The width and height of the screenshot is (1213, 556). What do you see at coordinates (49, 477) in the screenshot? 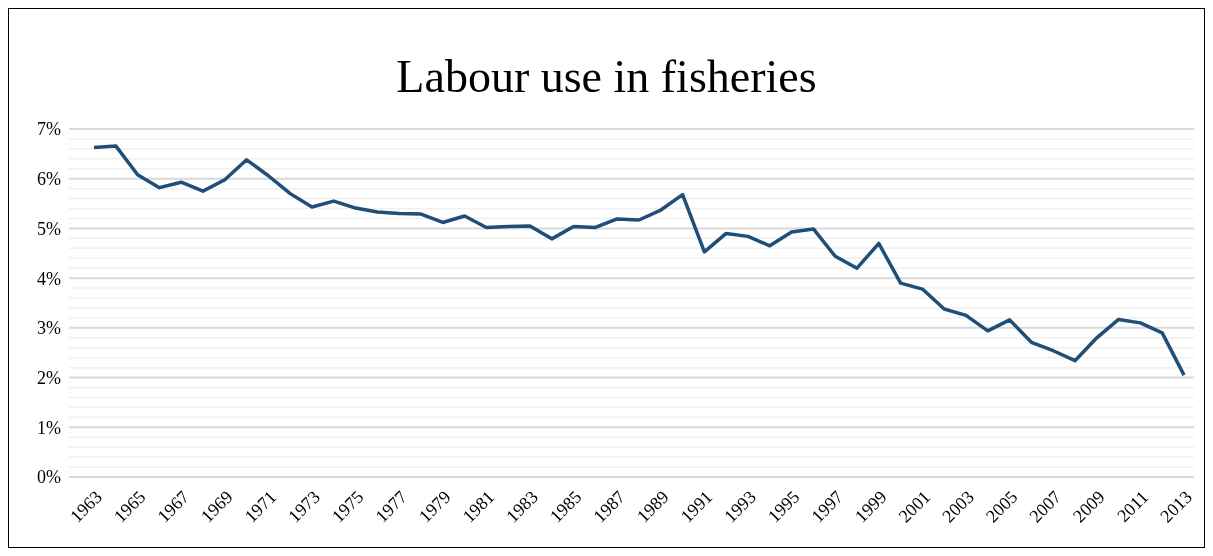
I see `y-tick-label: 0%` at bounding box center [49, 477].